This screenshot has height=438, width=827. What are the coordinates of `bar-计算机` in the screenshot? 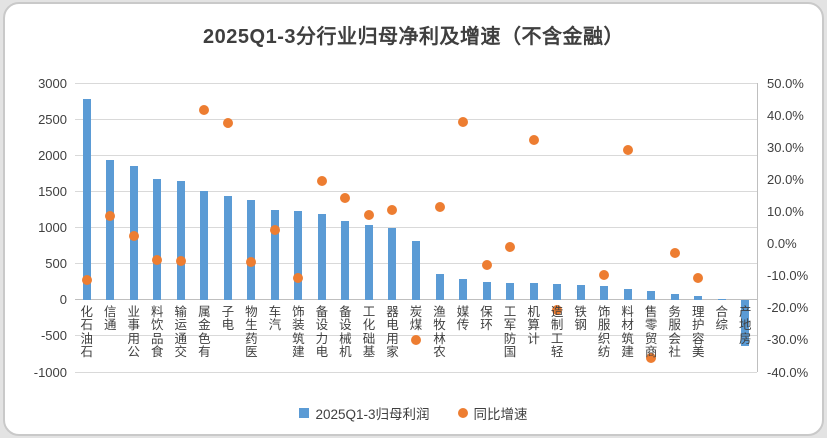 It's located at (533, 291).